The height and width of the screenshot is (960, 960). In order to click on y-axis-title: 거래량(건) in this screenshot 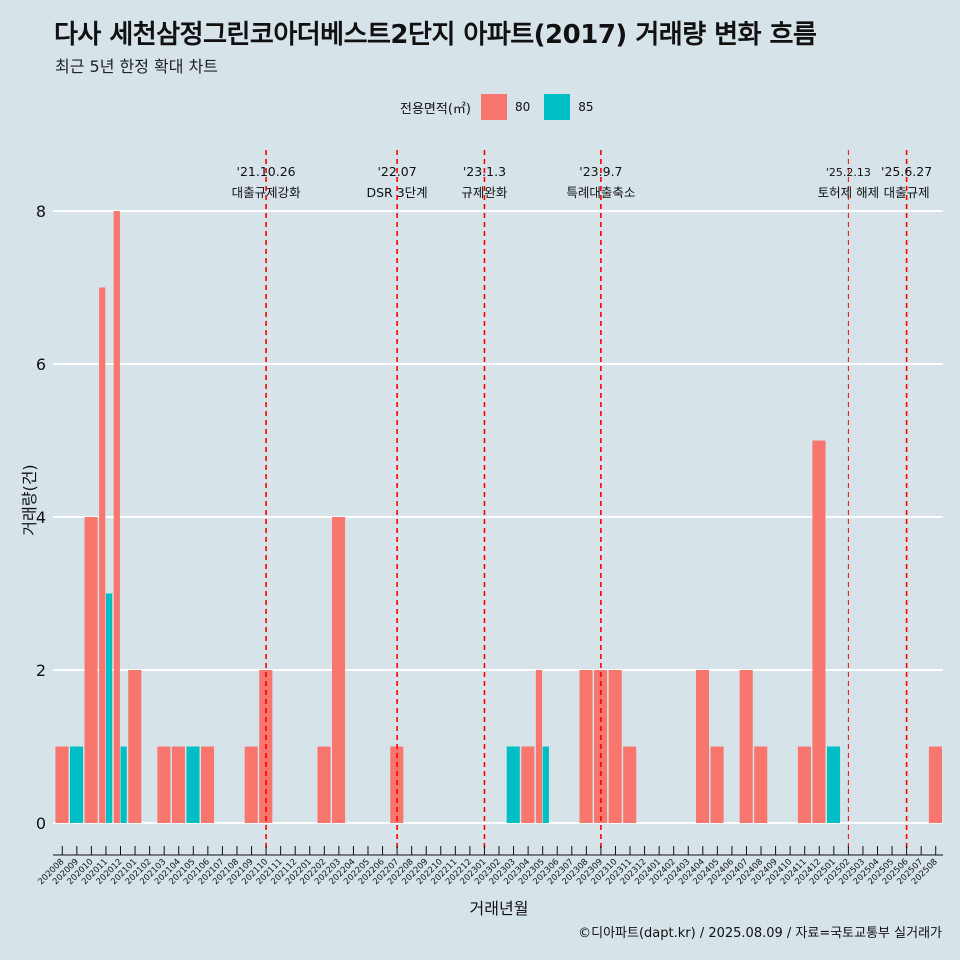, I will do `click(29, 499)`.